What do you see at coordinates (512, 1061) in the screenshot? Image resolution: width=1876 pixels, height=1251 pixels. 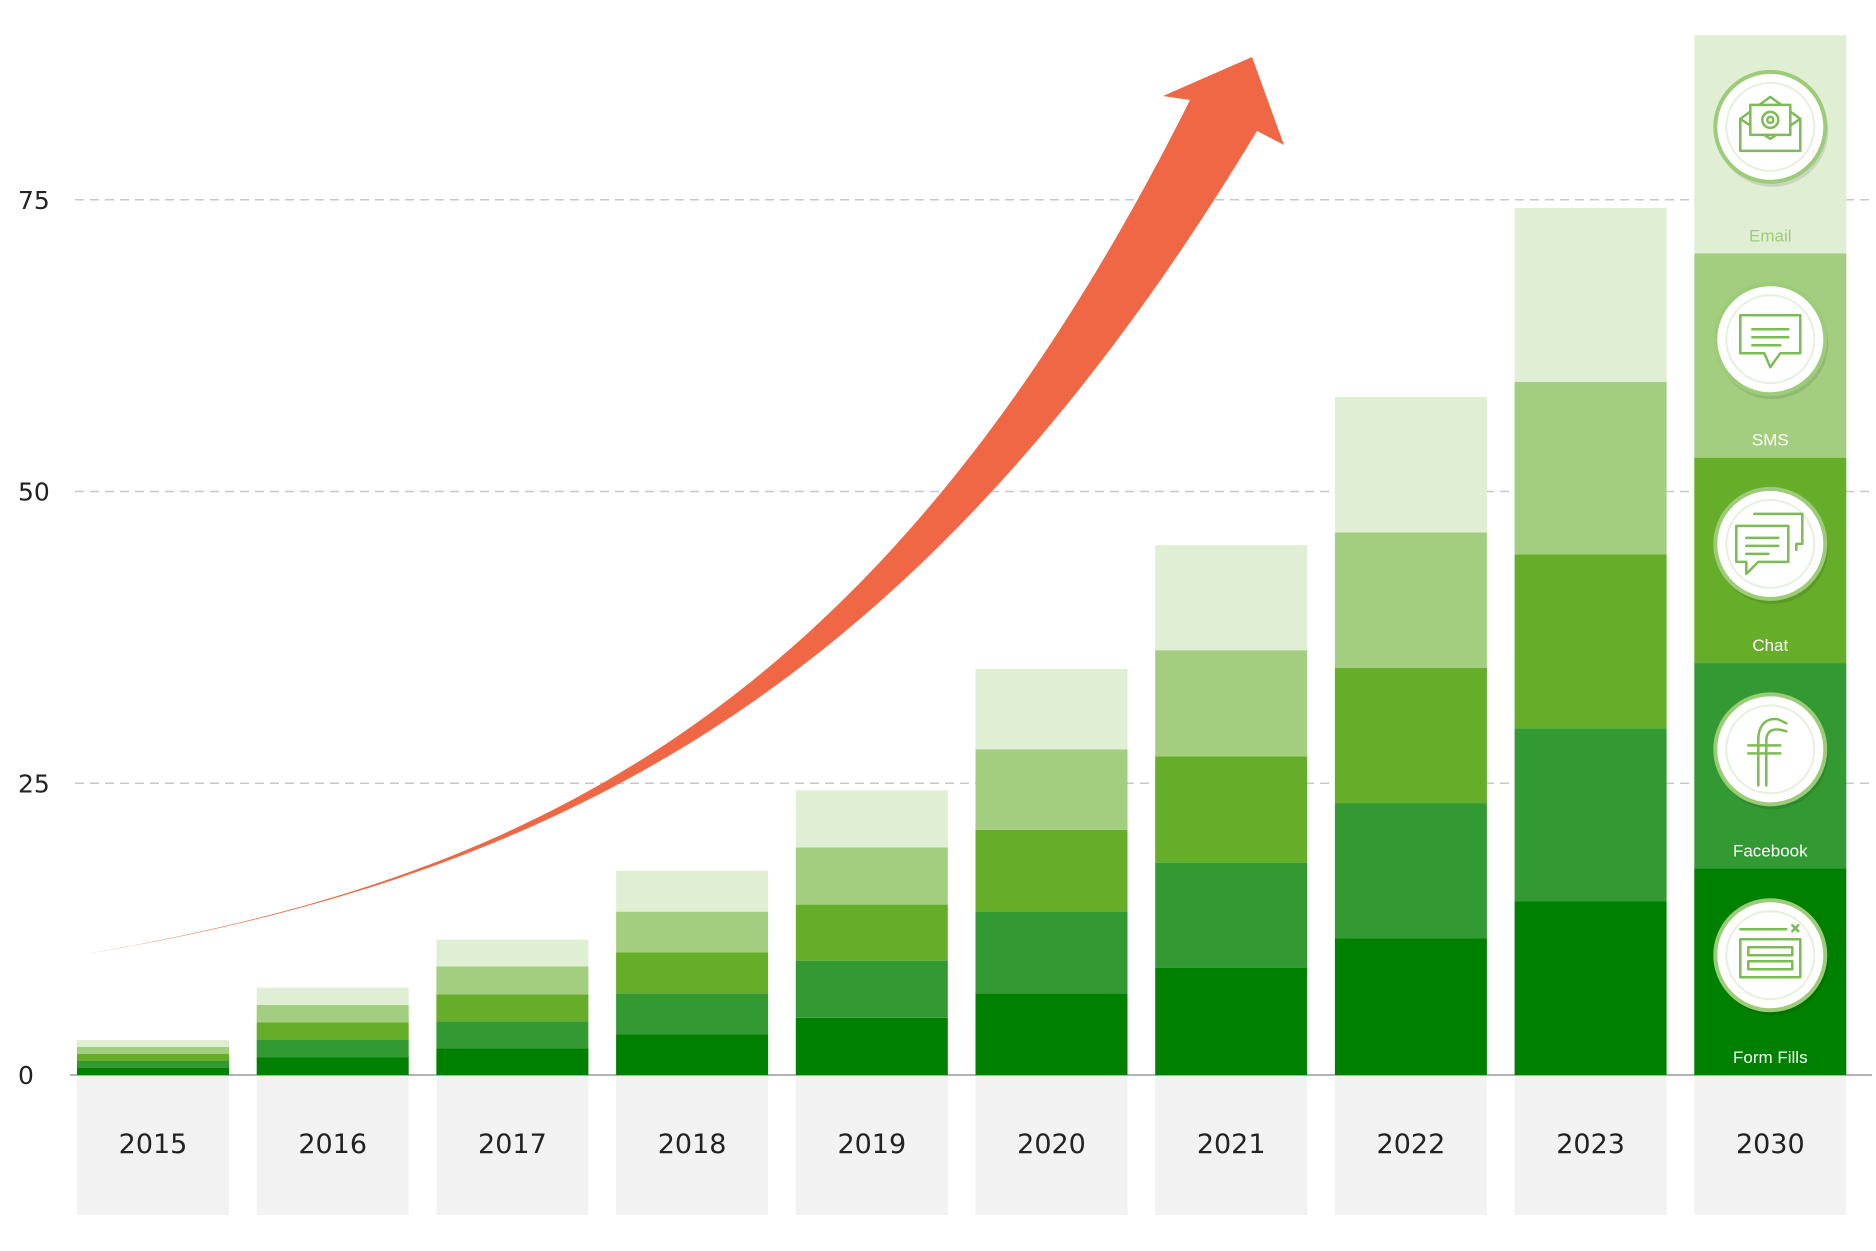 I see `bar-segment-form-fills-2017` at bounding box center [512, 1061].